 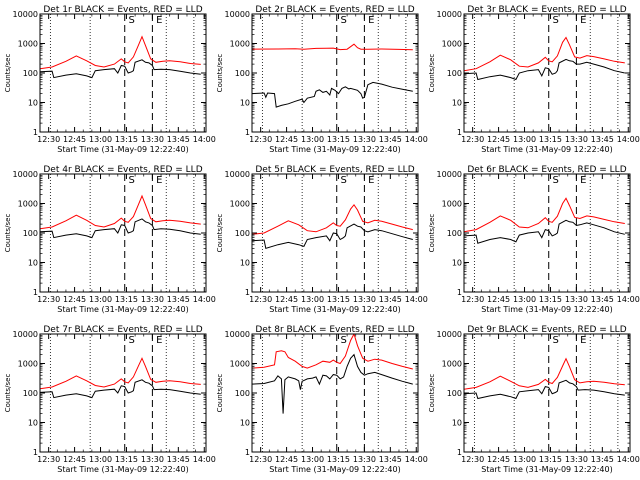 I want to click on panel-title: Det 5r BLACK = Events, RED = LLD, so click(x=334, y=170).